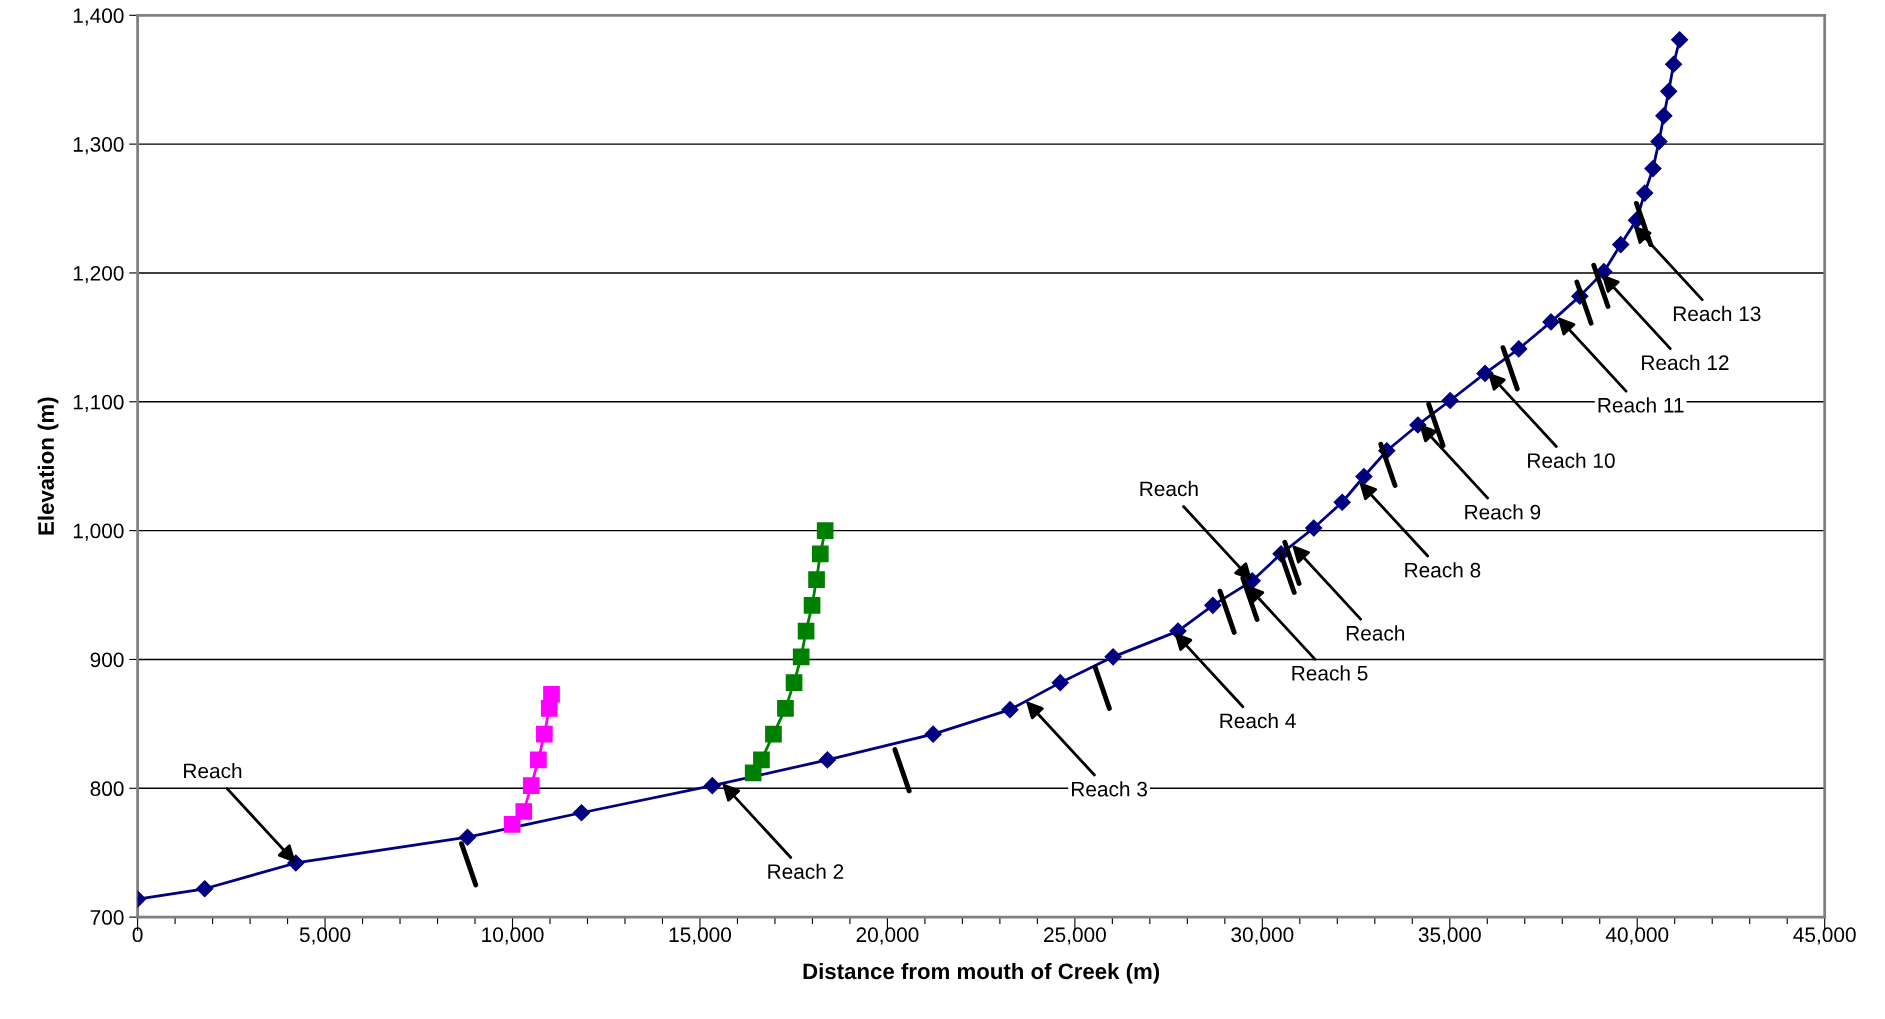 The image size is (1885, 1019). What do you see at coordinates (1443, 570) in the screenshot?
I see `annotation: Reach 8` at bounding box center [1443, 570].